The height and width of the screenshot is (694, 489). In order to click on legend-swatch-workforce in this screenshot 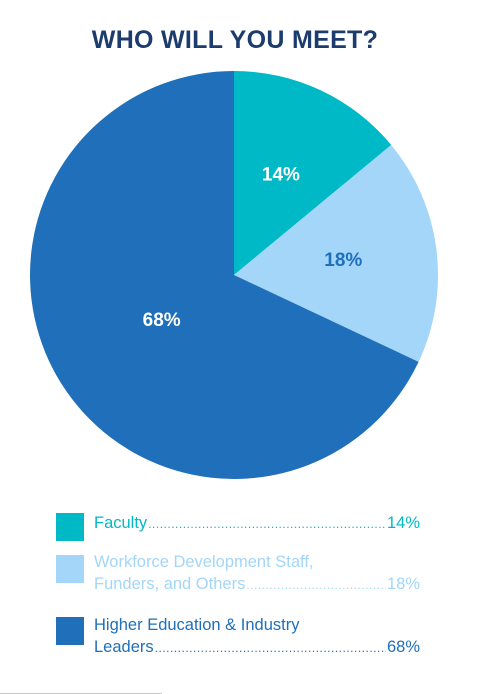, I will do `click(70, 569)`.